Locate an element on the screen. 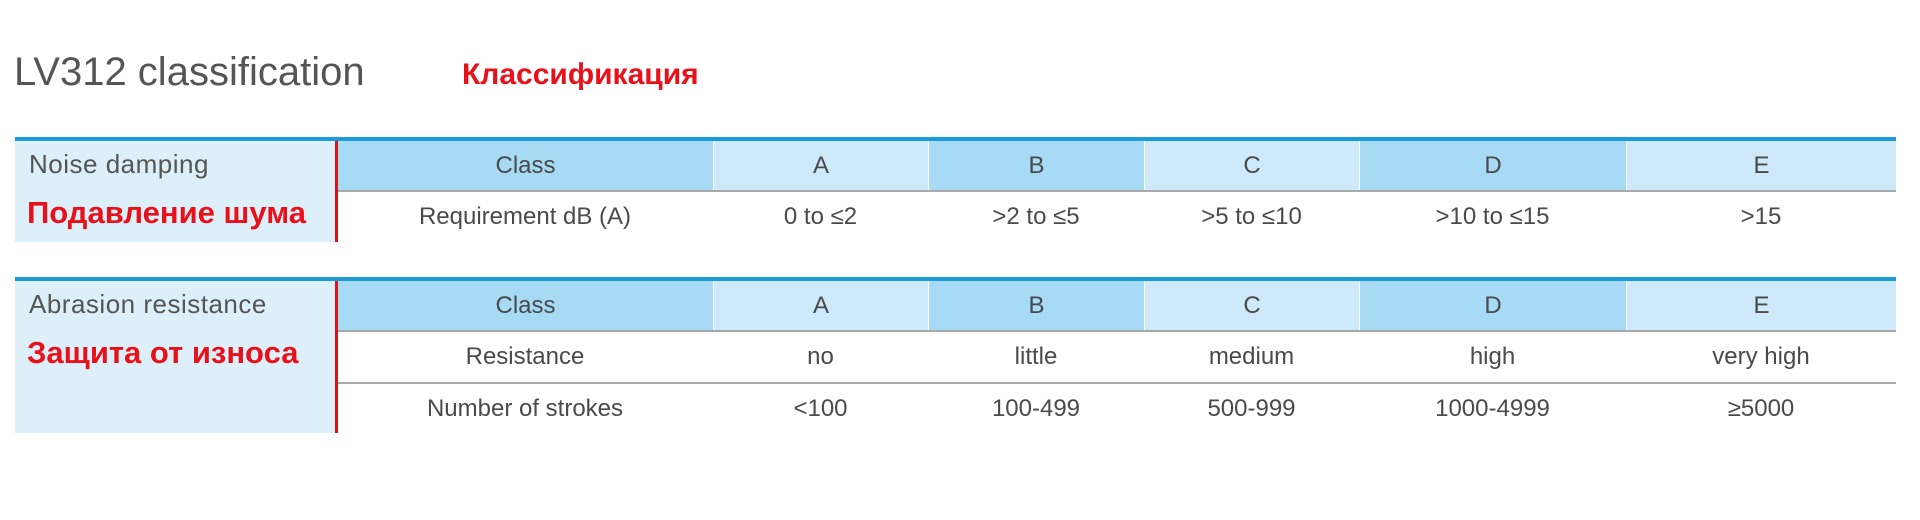 The width and height of the screenshot is (1920, 520). body-cell: ≥5000 is located at coordinates (1761, 408).